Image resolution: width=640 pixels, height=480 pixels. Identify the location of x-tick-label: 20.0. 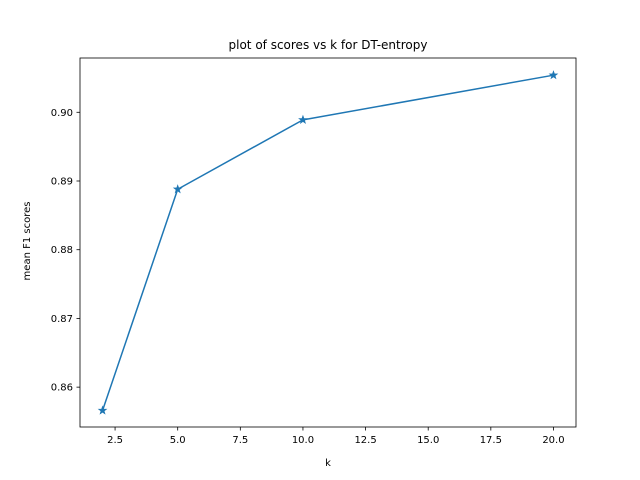
(553, 440).